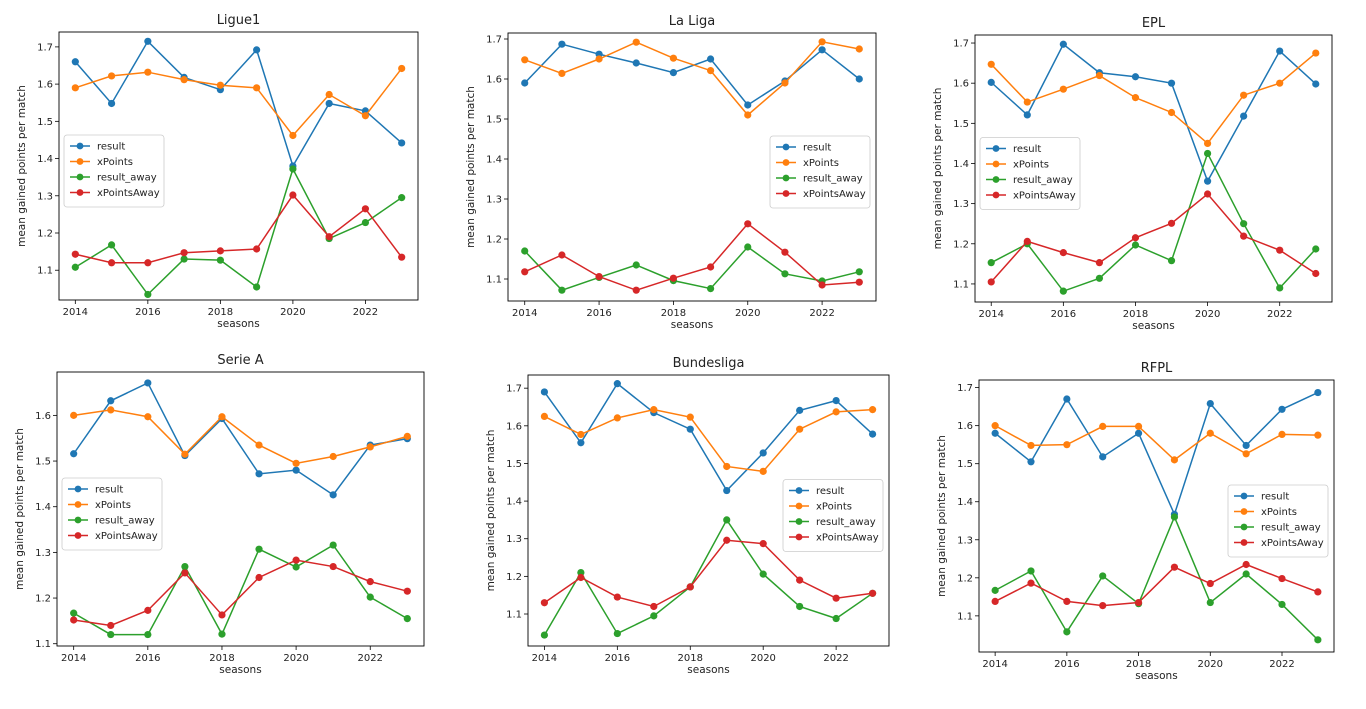 This screenshot has width=1366, height=709. I want to click on legend-label: result, so click(830, 491).